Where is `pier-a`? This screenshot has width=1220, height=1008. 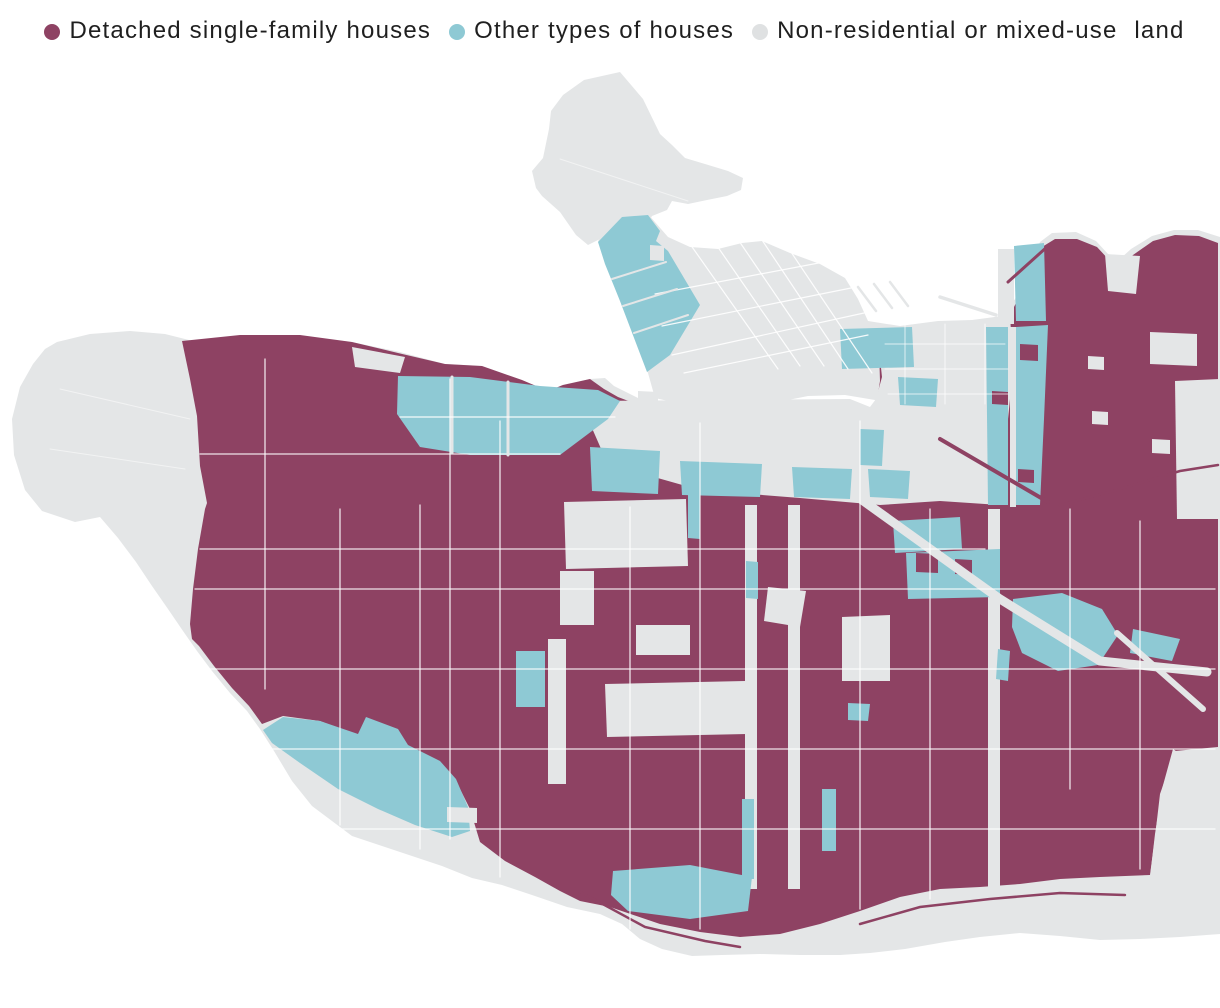
pier-a is located at coordinates (867, 299).